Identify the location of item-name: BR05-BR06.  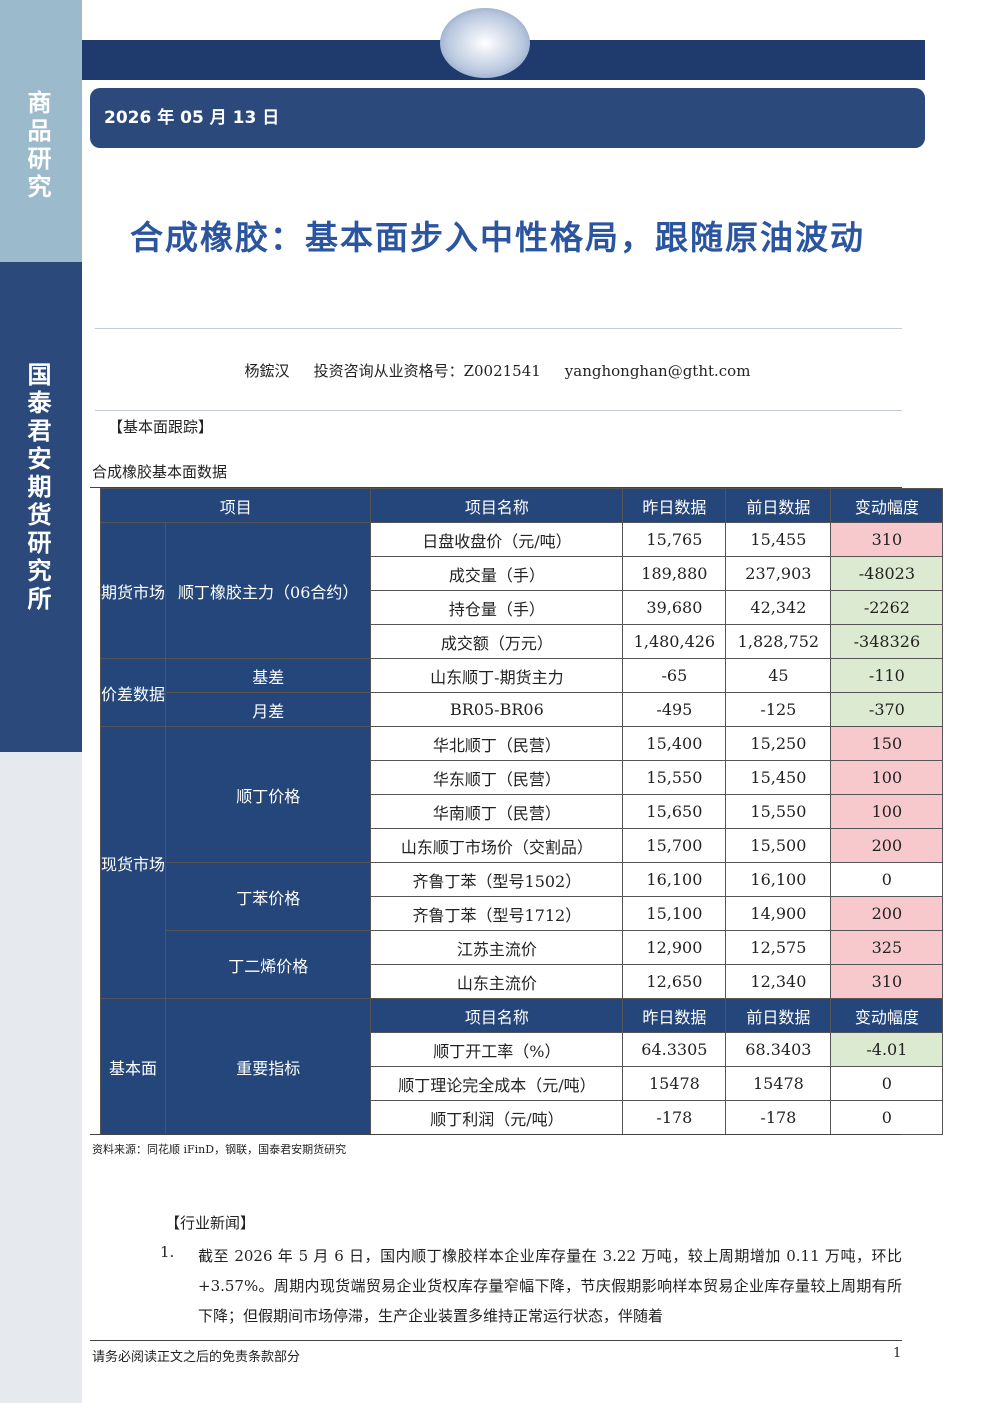
(497, 709).